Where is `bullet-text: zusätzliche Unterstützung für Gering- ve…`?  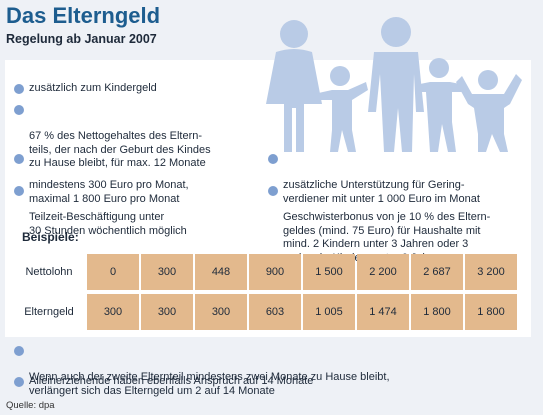
bullet-text: zusätzliche Unterstützung für Gering- ve… is located at coordinates (381, 192).